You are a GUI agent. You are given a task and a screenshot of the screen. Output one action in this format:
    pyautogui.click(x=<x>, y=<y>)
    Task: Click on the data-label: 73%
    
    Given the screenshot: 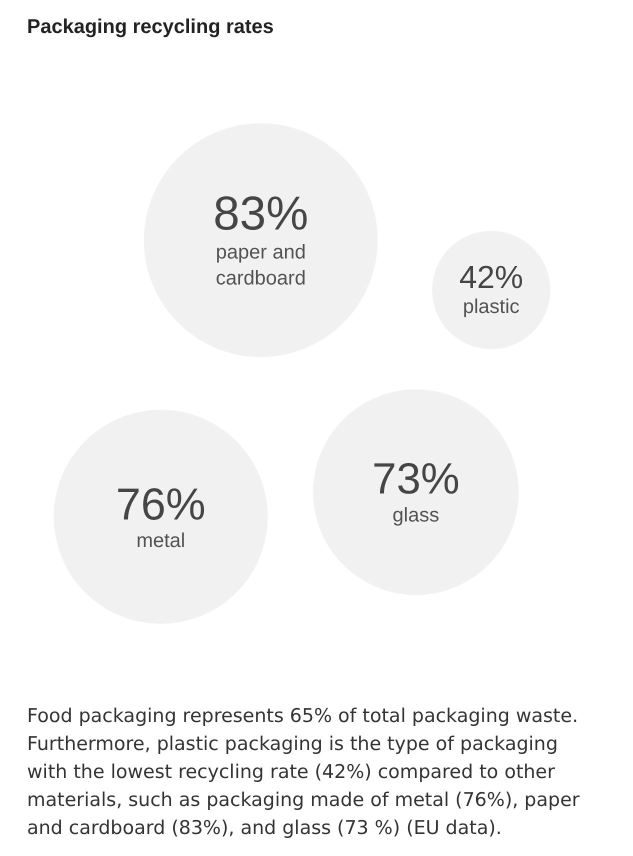 What is the action you would take?
    pyautogui.click(x=416, y=479)
    